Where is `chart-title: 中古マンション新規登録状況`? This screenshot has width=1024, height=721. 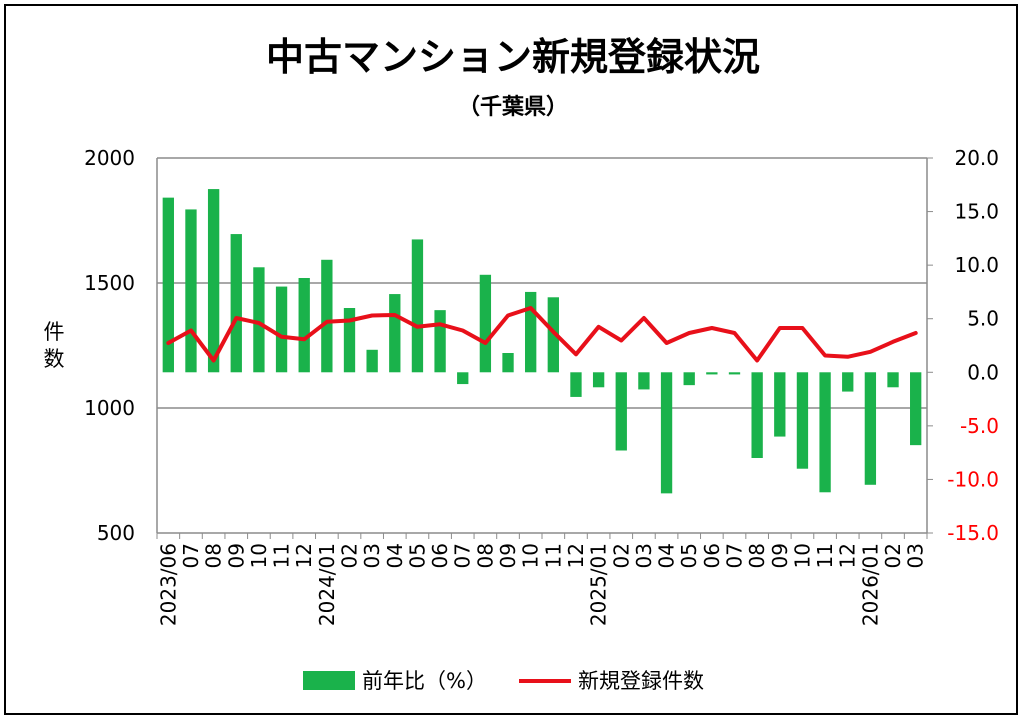 chart-title: 中古マンション新規登録状況 is located at coordinates (513, 57).